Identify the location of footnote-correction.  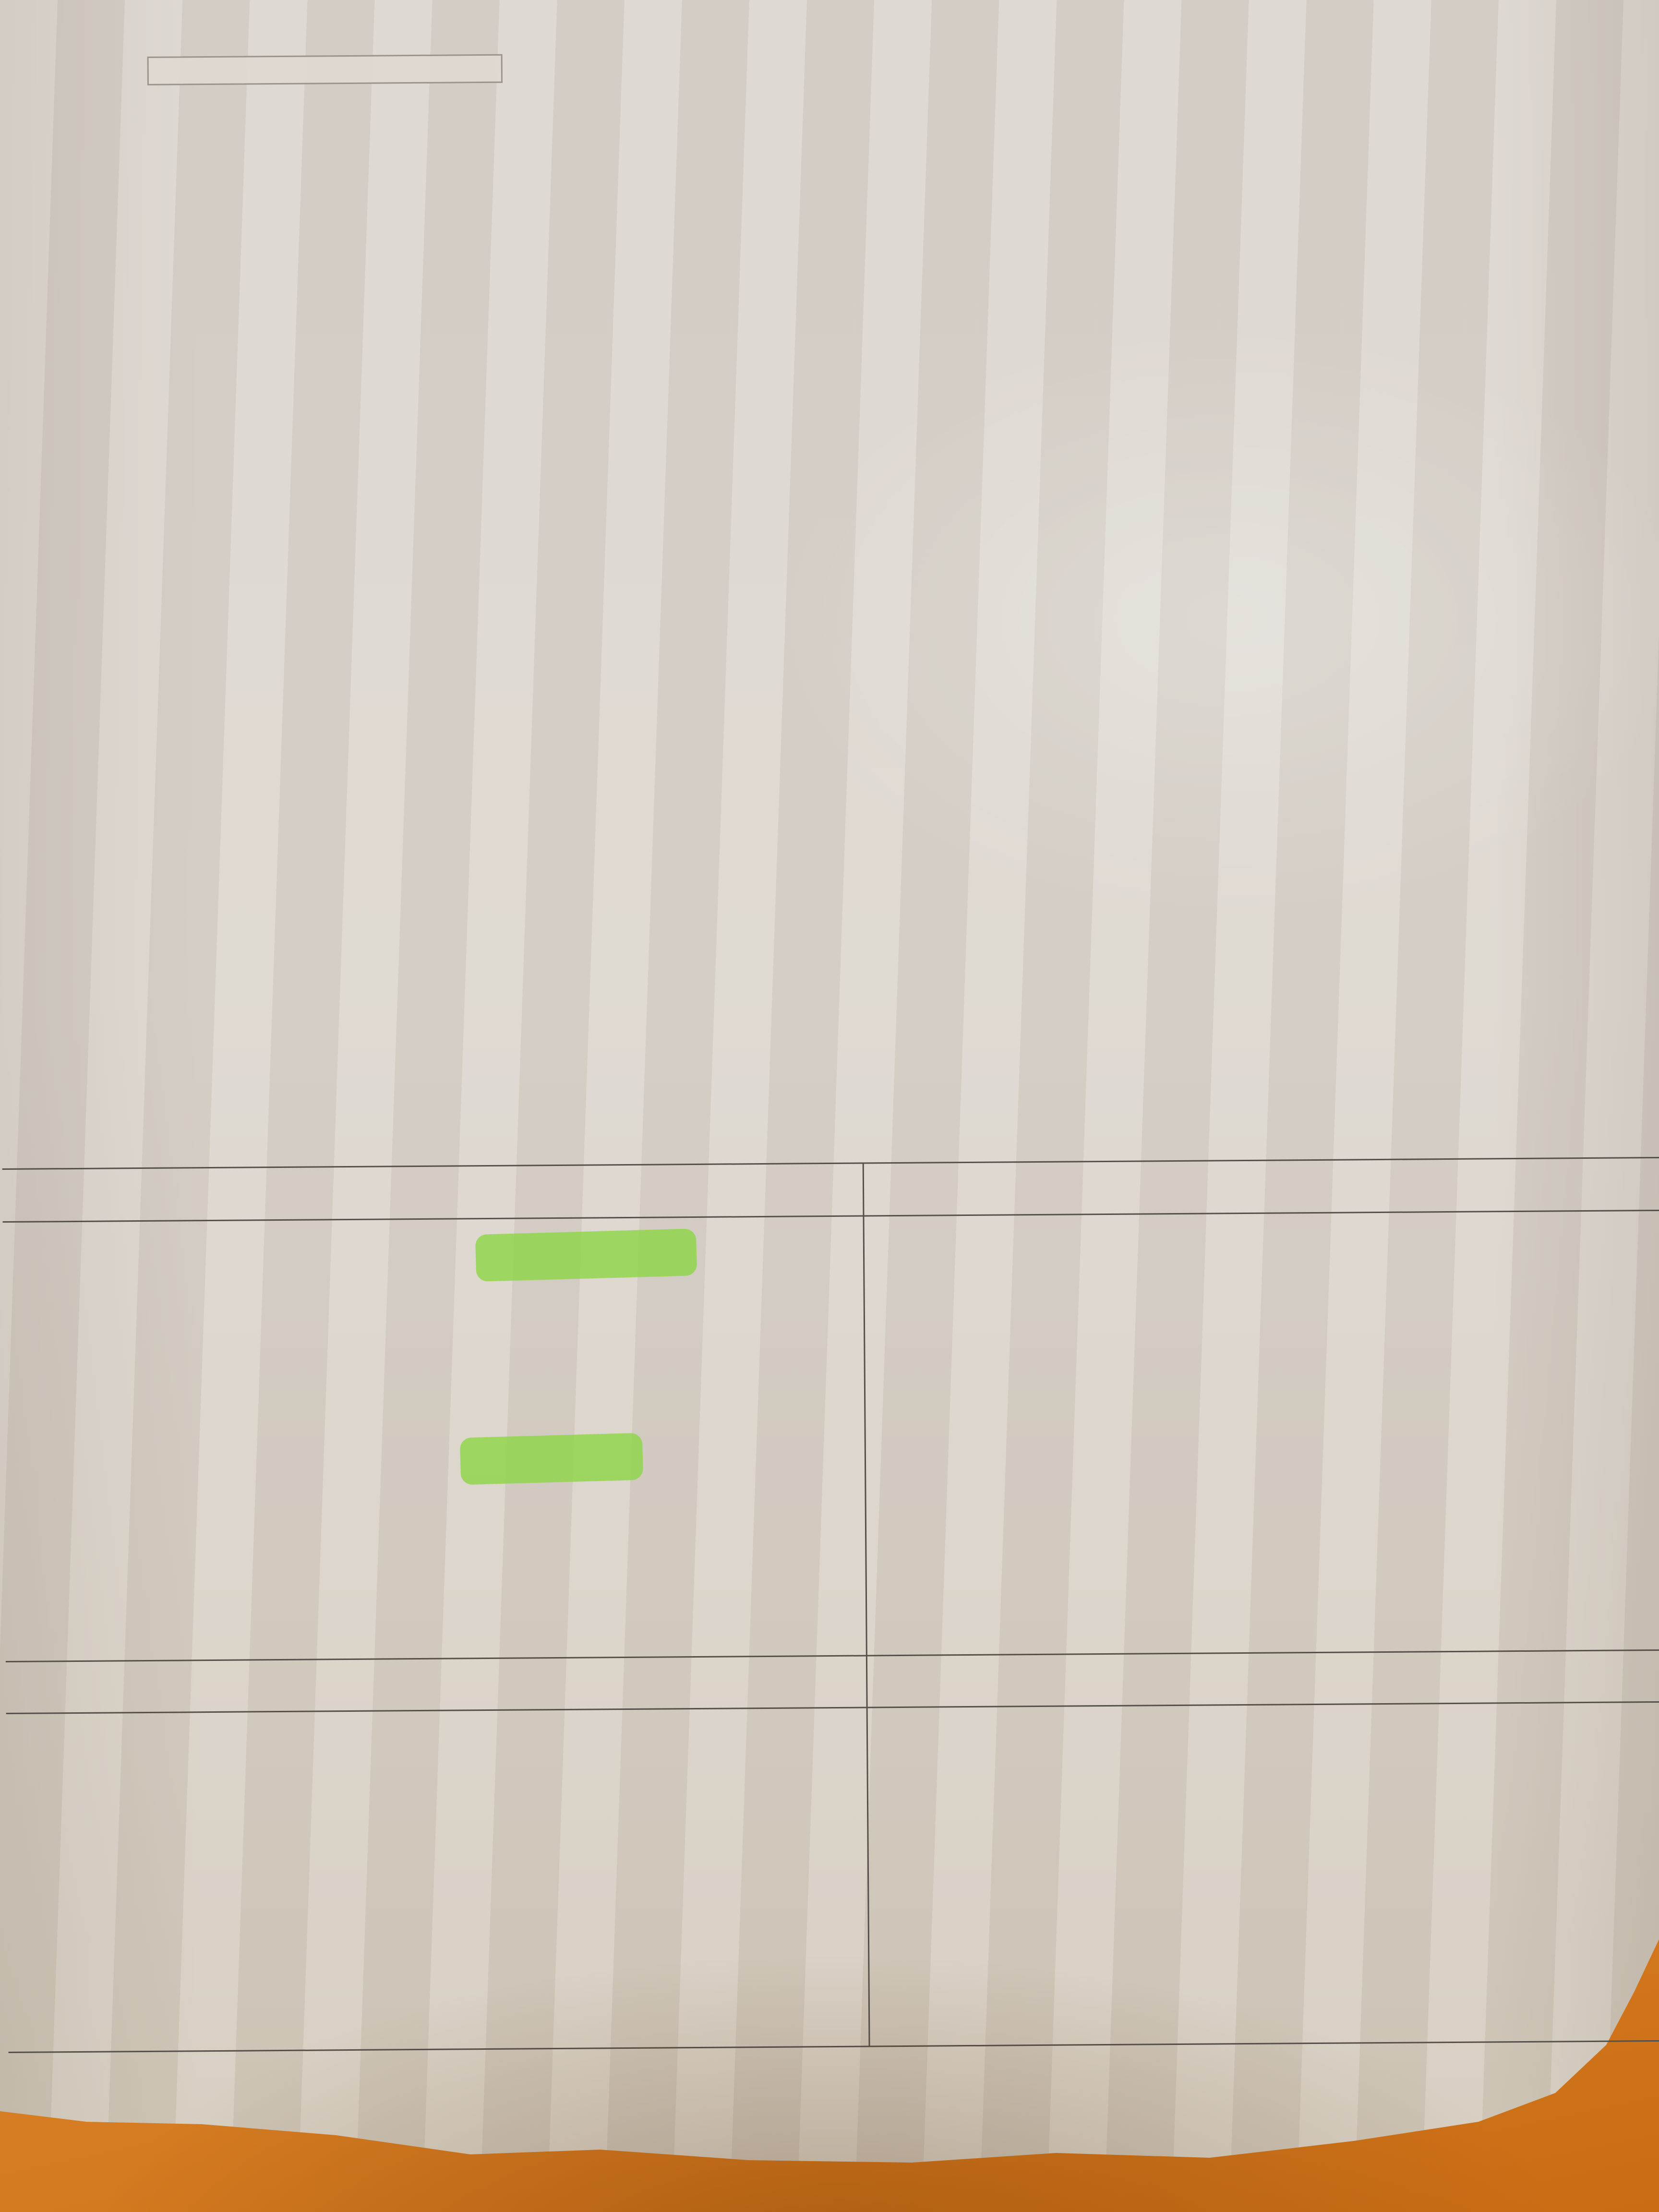
(444, 1254).